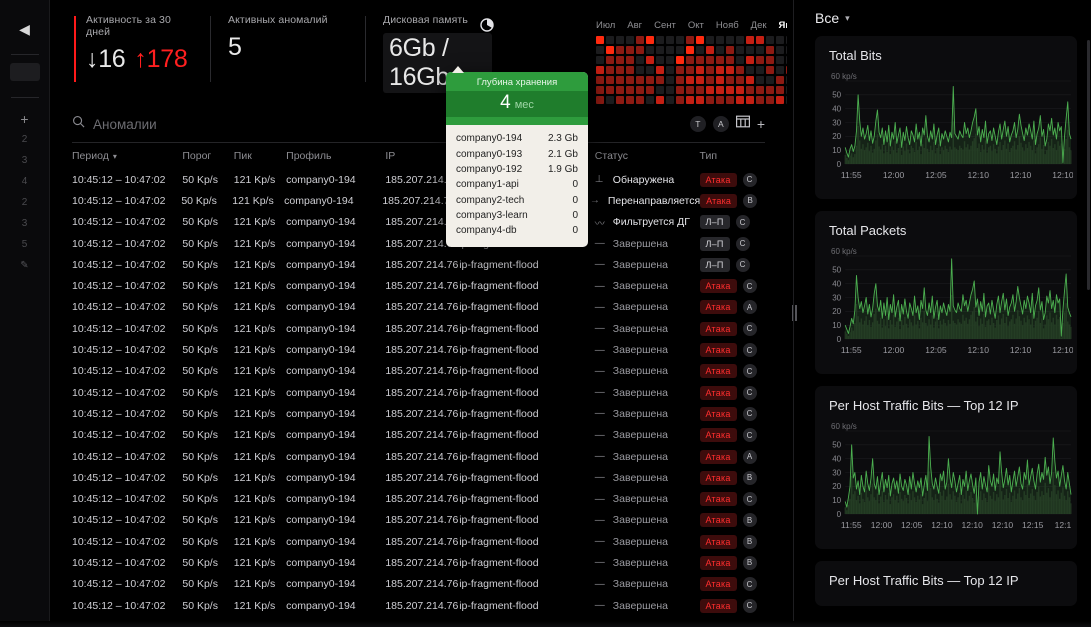 This screenshot has height=627, width=1091. What do you see at coordinates (24, 72) in the screenshot?
I see `rail-active-block` at bounding box center [24, 72].